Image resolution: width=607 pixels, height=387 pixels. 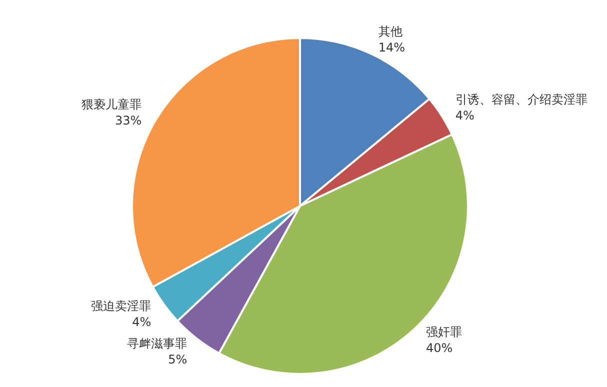 I want to click on slice-label: 引诱、容留、介绍卖淫罪, so click(x=521, y=99).